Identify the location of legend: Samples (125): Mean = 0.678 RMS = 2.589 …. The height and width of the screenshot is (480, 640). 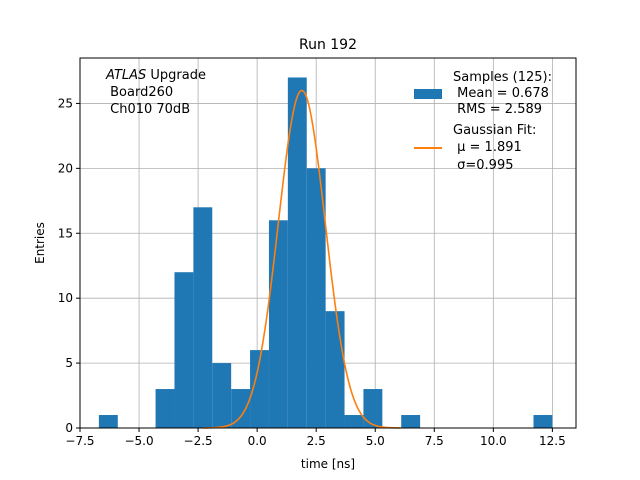
(483, 121).